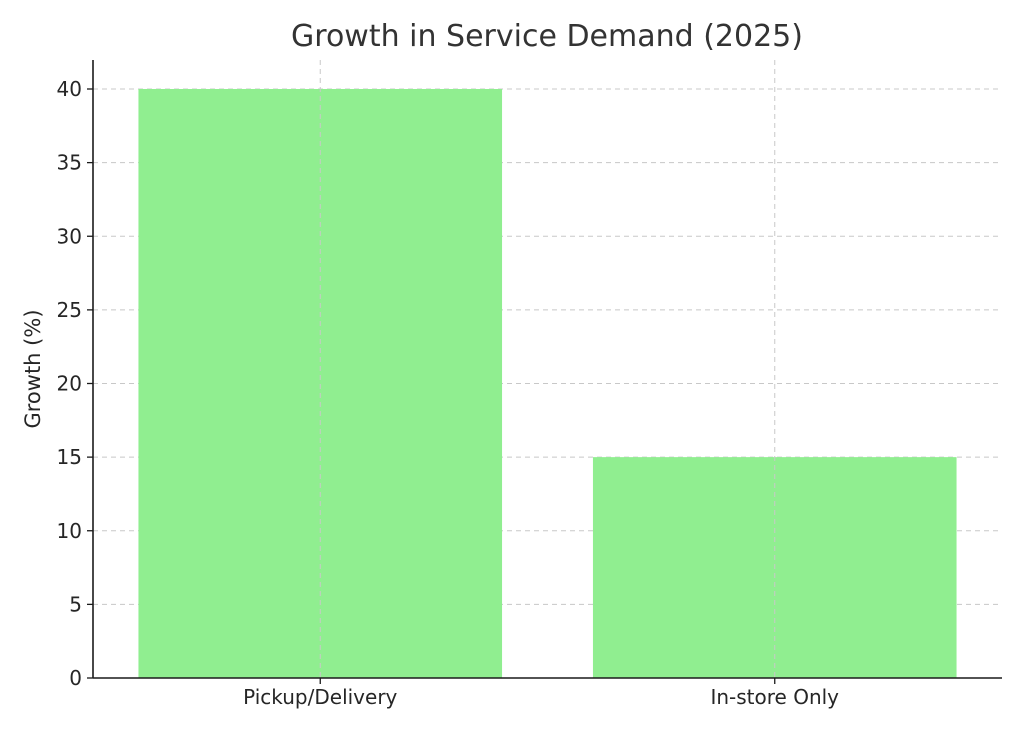  I want to click on y-tick-label: 30, so click(69, 236).